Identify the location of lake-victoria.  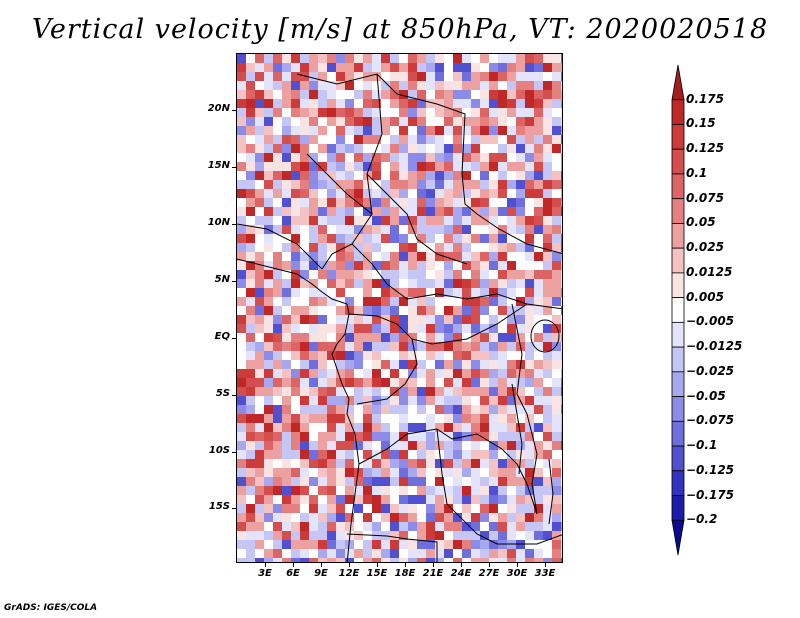
(545, 336).